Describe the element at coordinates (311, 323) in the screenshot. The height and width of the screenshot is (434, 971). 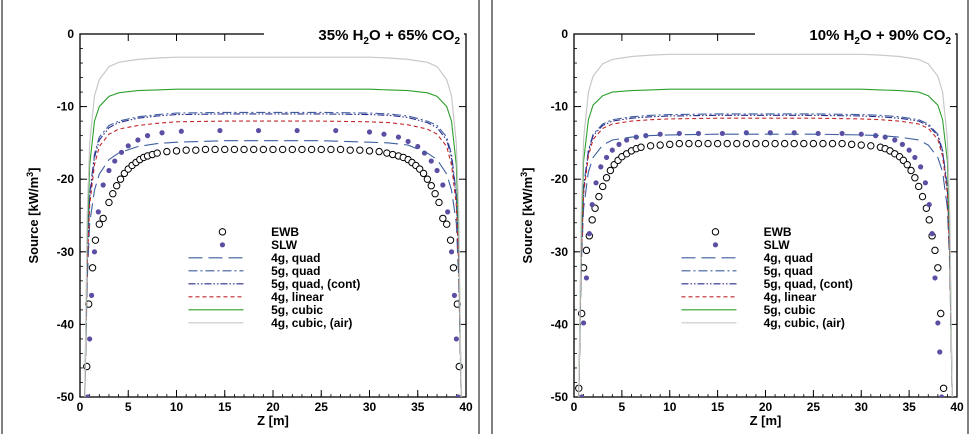
I see `legend-label: 4g, cubic, (air)` at that location.